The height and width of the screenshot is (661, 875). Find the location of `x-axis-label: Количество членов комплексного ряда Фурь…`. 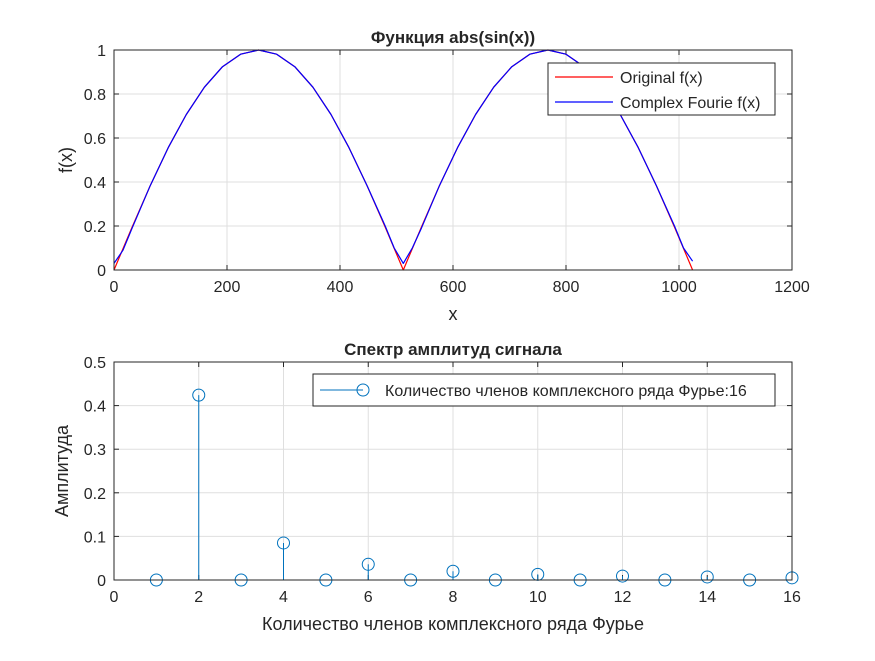

x-axis-label: Количество членов комплексного ряда Фурь… is located at coordinates (453, 624).